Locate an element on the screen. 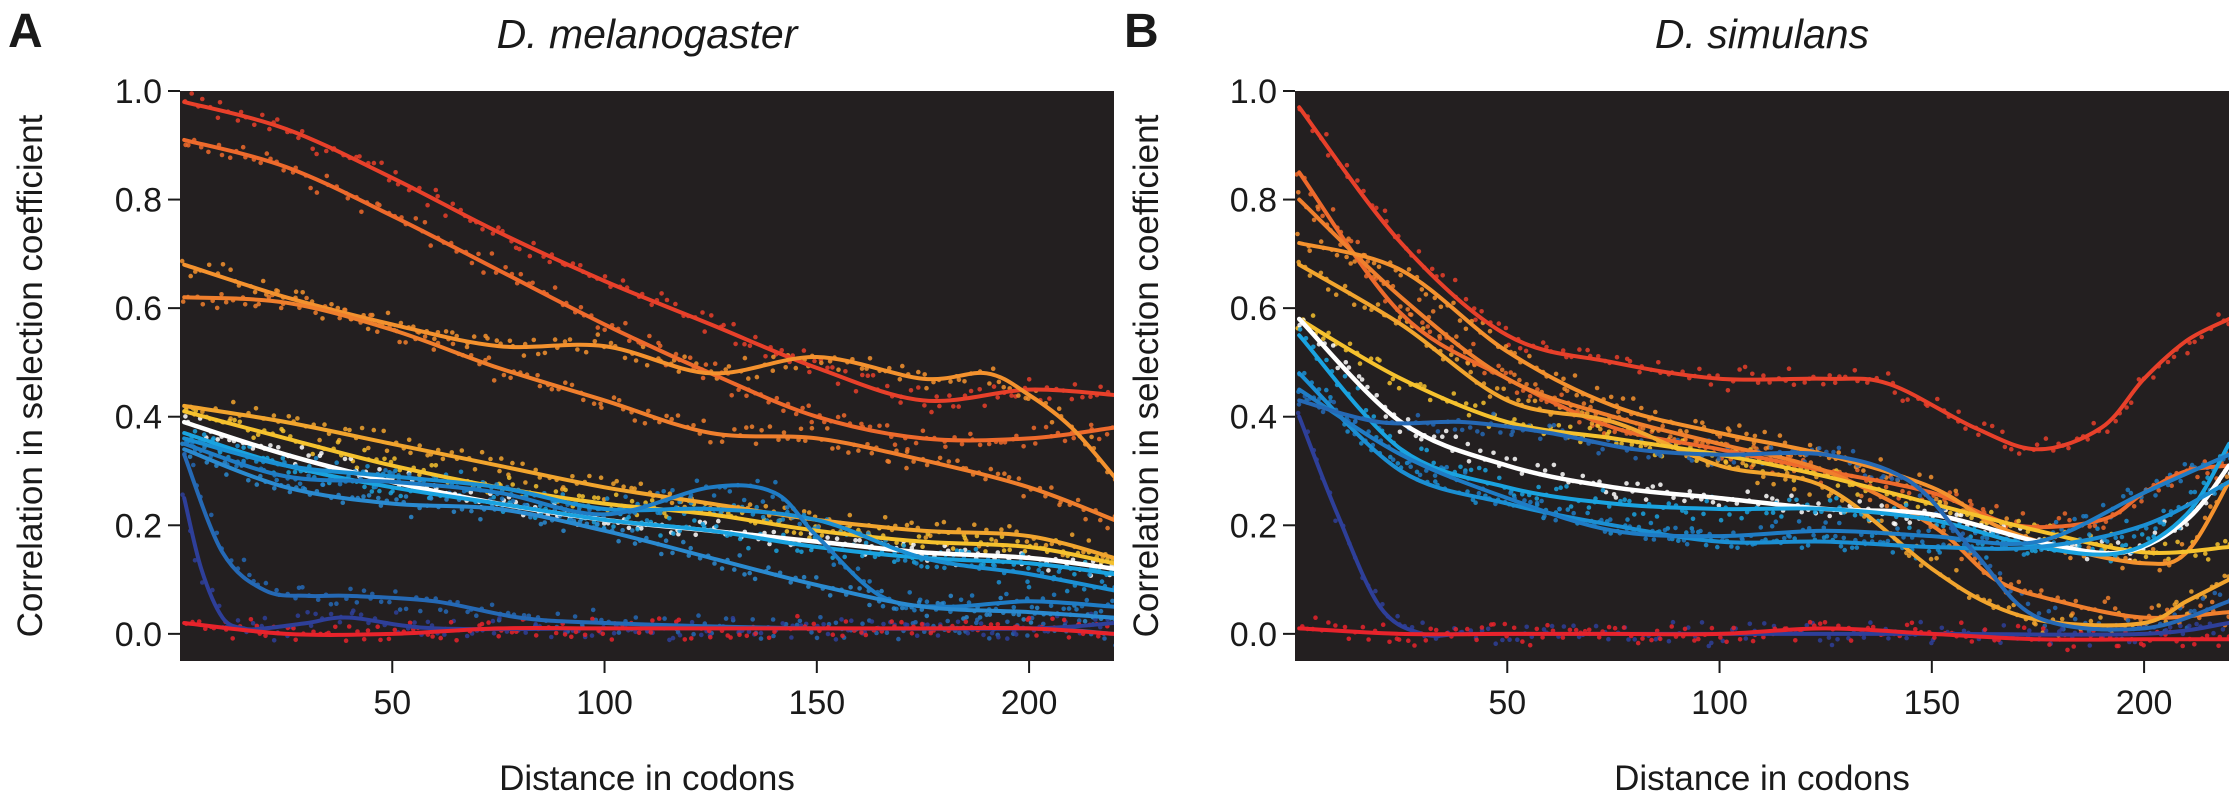 The image size is (2237, 805). y-tick-label: 1.0 is located at coordinates (1253, 92).